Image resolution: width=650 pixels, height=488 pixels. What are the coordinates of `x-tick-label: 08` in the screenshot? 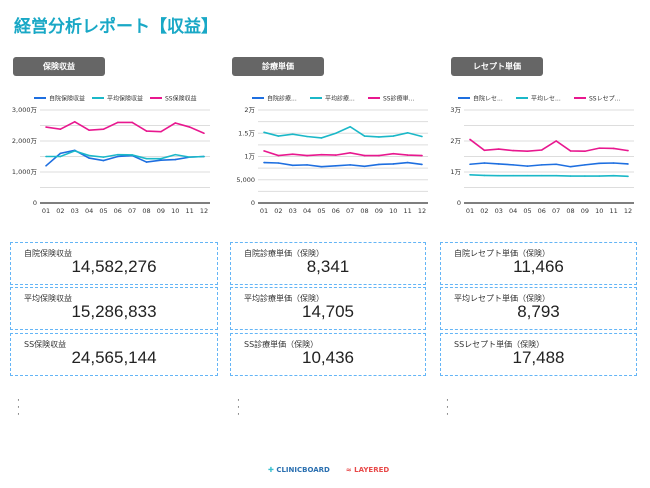 It's located at (146, 211).